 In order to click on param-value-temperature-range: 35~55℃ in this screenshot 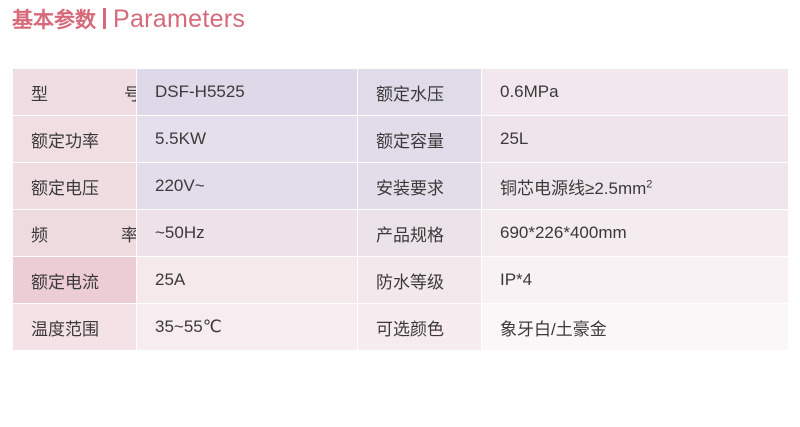, I will do `click(247, 327)`.